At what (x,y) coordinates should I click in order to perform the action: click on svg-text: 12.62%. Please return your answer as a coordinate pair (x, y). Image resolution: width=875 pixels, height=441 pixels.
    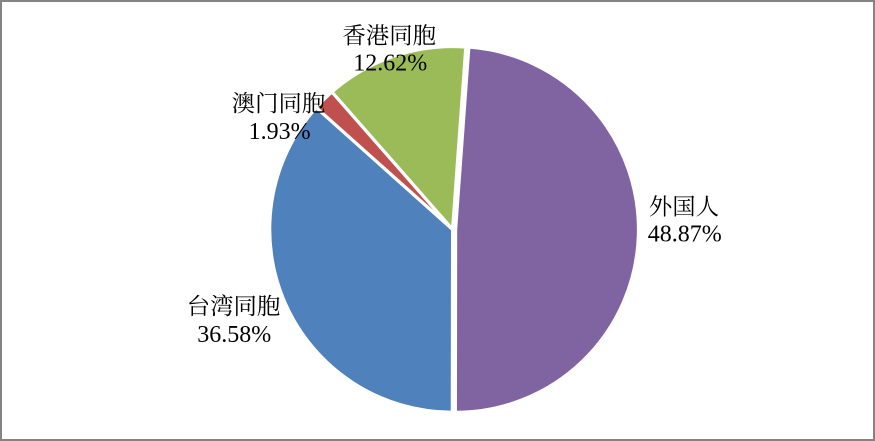
    Looking at the image, I should click on (390, 63).